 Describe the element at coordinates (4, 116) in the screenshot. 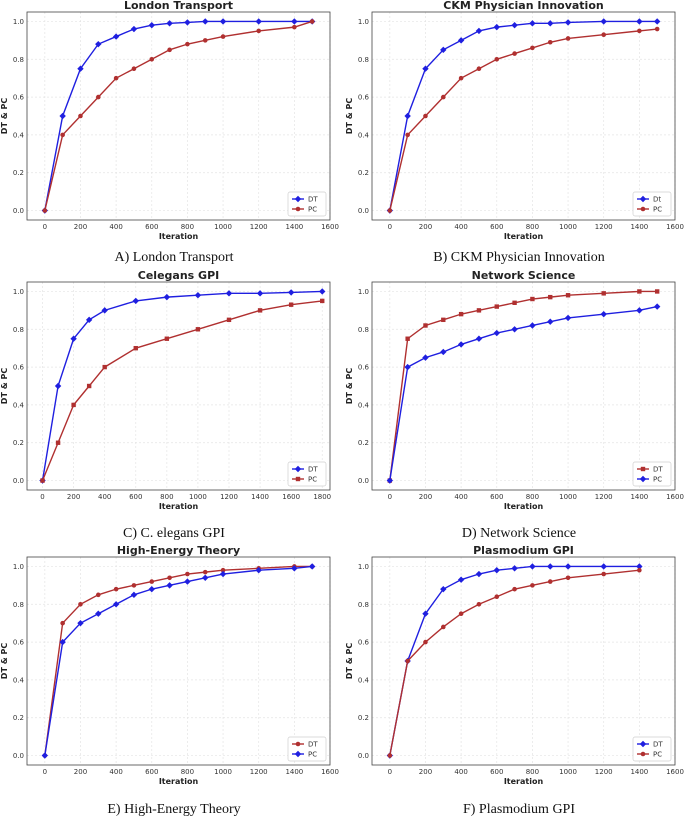

I see `y-axis-label: DT & PC` at that location.